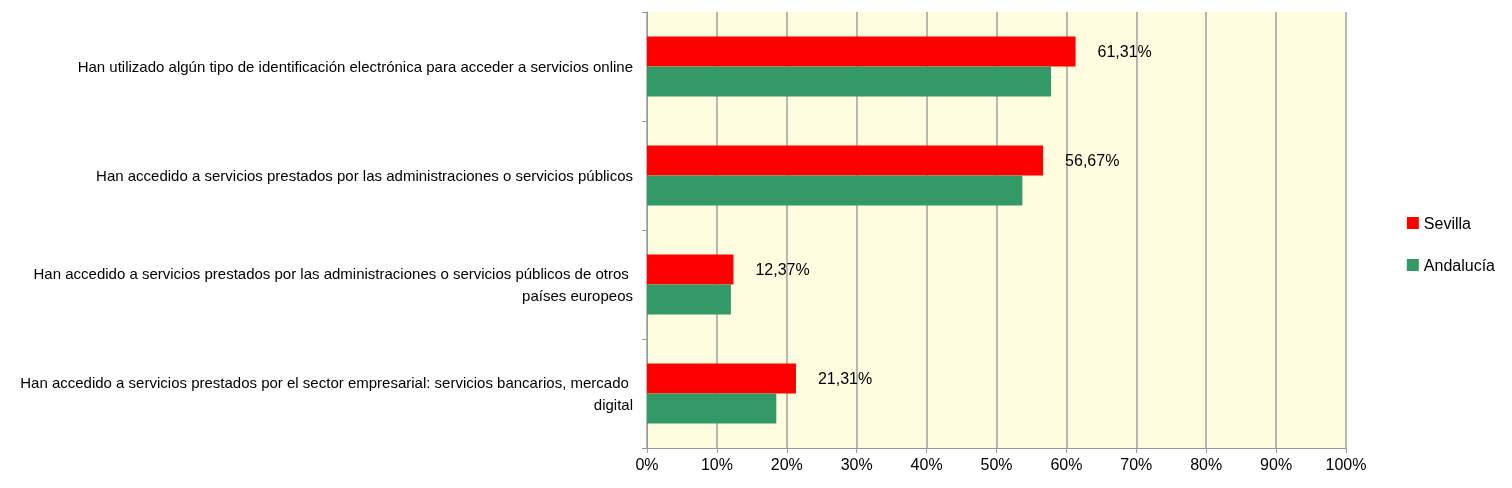 This screenshot has height=488, width=1512. What do you see at coordinates (647, 464) in the screenshot?
I see `x-tick-label: 0%` at bounding box center [647, 464].